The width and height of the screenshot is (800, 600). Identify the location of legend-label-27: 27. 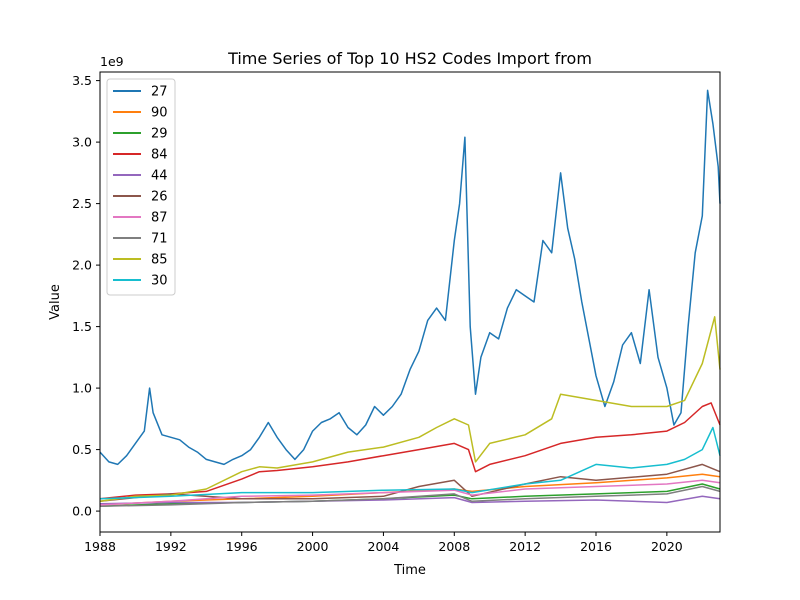
(159, 92).